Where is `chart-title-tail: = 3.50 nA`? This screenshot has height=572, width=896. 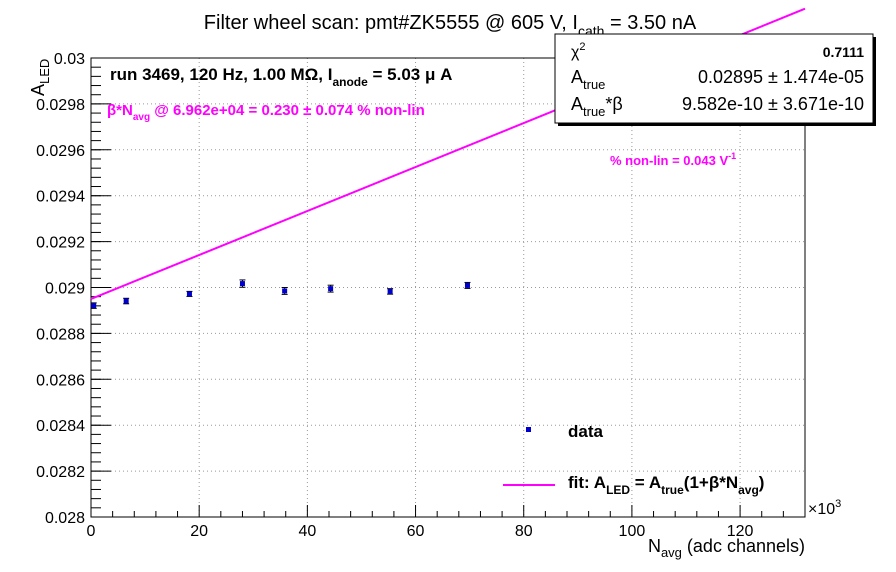
chart-title-tail: = 3.50 nA is located at coordinates (650, 23).